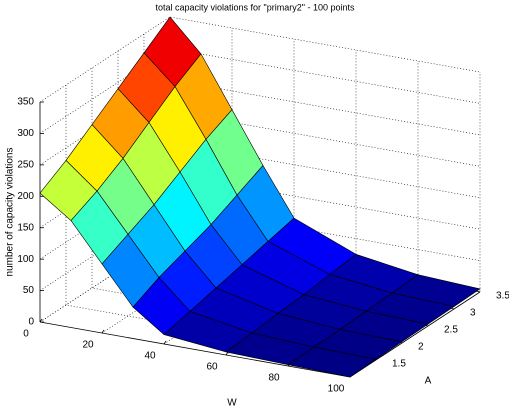 Image resolution: width=509 pixels, height=408 pixels. I want to click on z-tick-label: 350, so click(25, 102).